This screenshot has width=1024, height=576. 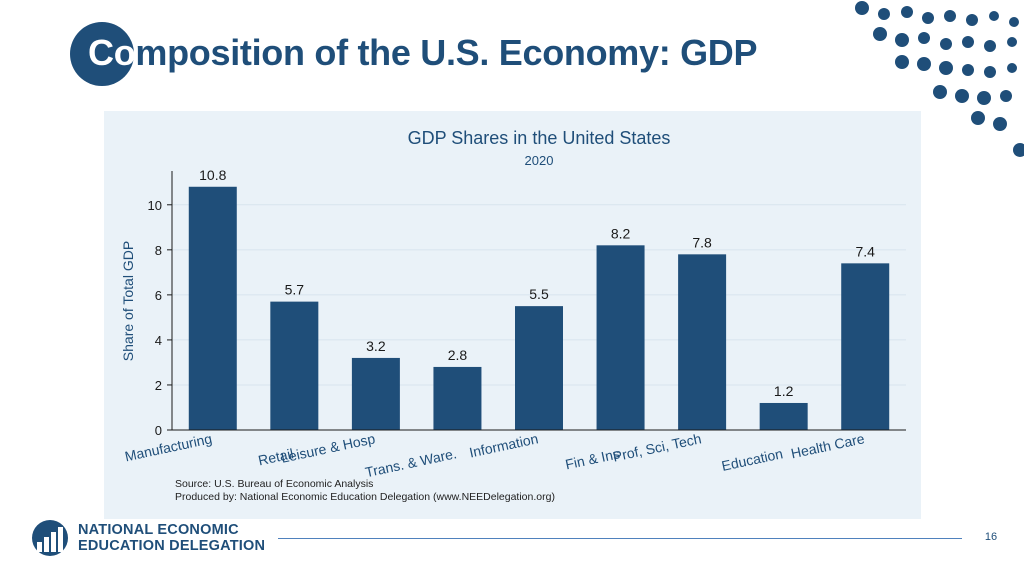 I want to click on y-tick-label: 2, so click(x=158, y=385).